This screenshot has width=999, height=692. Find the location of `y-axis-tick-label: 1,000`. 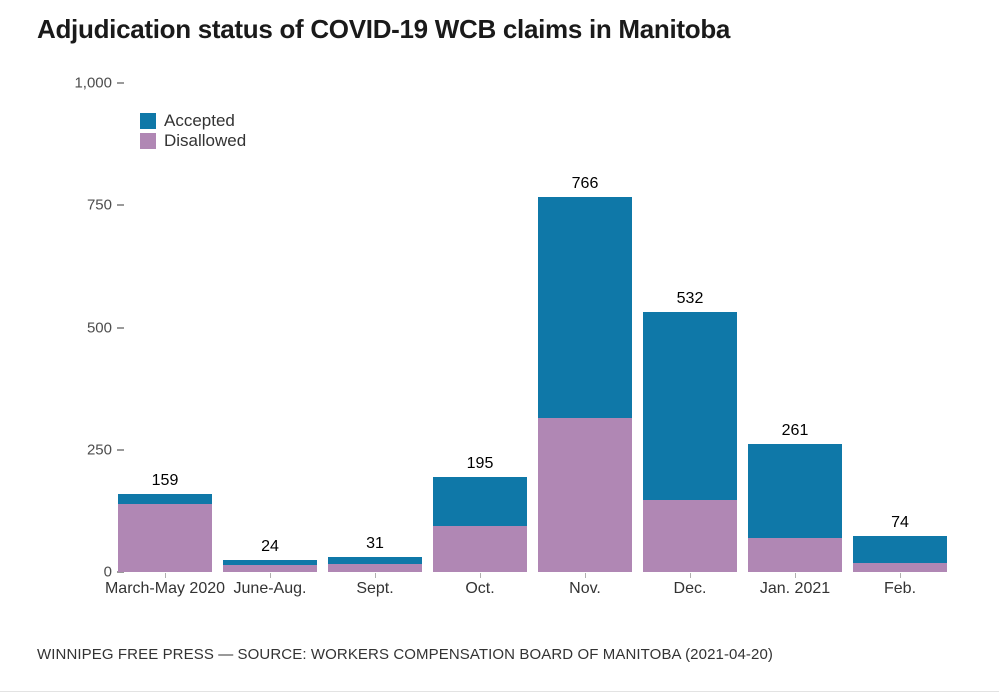

y-axis-tick-label: 1,000 is located at coordinates (93, 83).